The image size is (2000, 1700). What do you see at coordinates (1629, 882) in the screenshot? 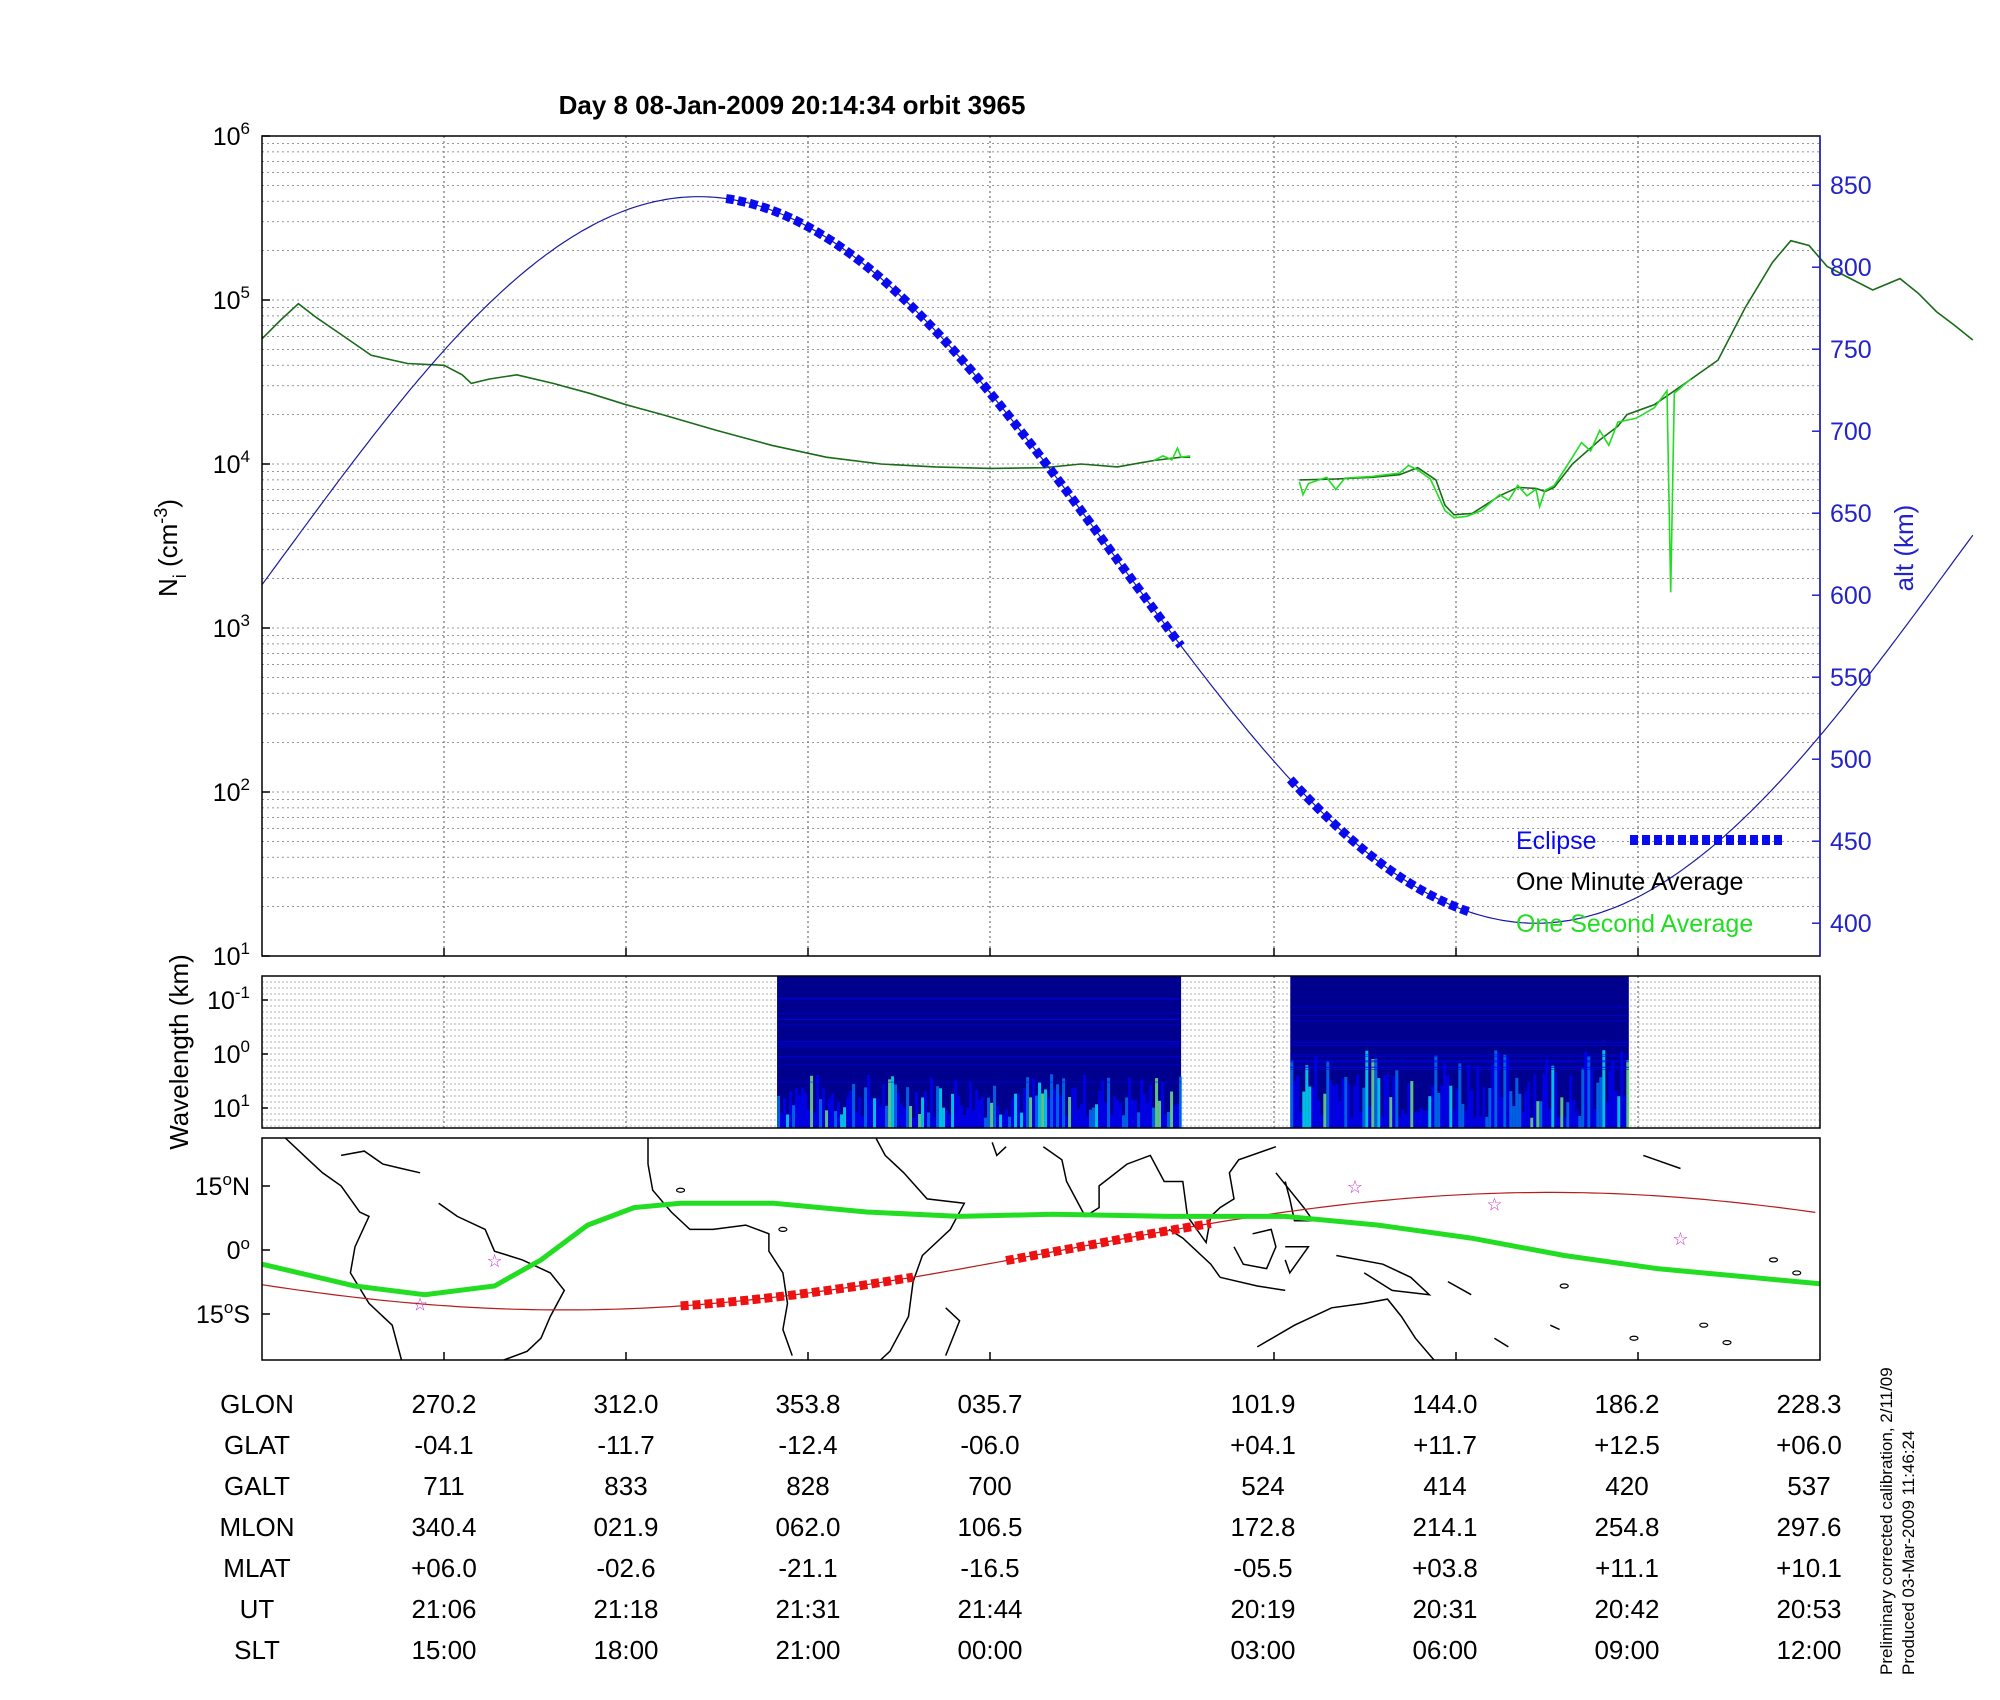
I see `legend-label: One Minute Average` at bounding box center [1629, 882].